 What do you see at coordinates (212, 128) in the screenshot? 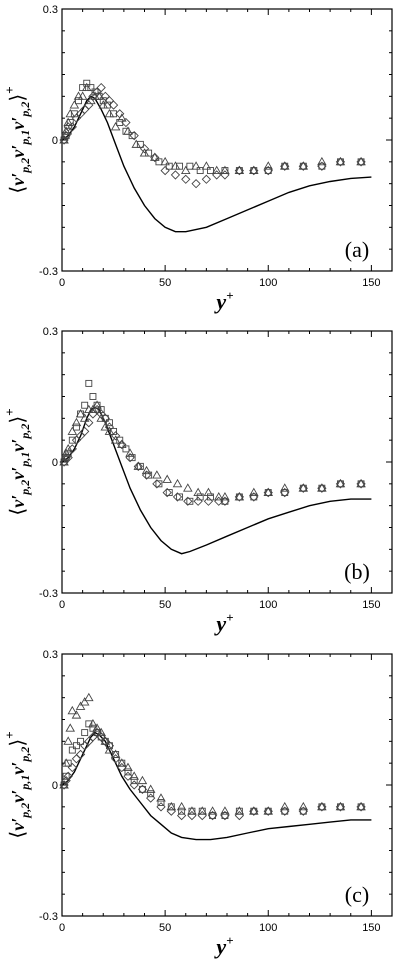
I see `series-triangle` at bounding box center [212, 128].